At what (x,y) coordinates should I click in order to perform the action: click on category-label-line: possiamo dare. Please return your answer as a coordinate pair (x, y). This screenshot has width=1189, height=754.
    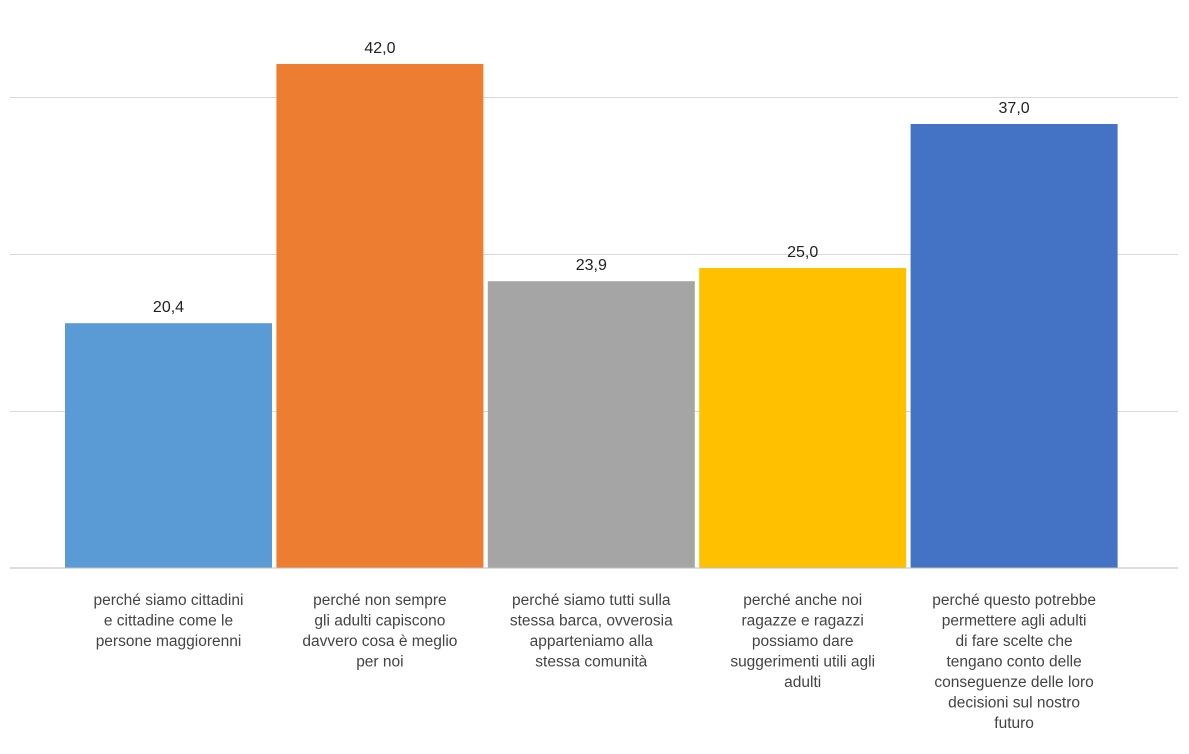
    Looking at the image, I should click on (803, 641).